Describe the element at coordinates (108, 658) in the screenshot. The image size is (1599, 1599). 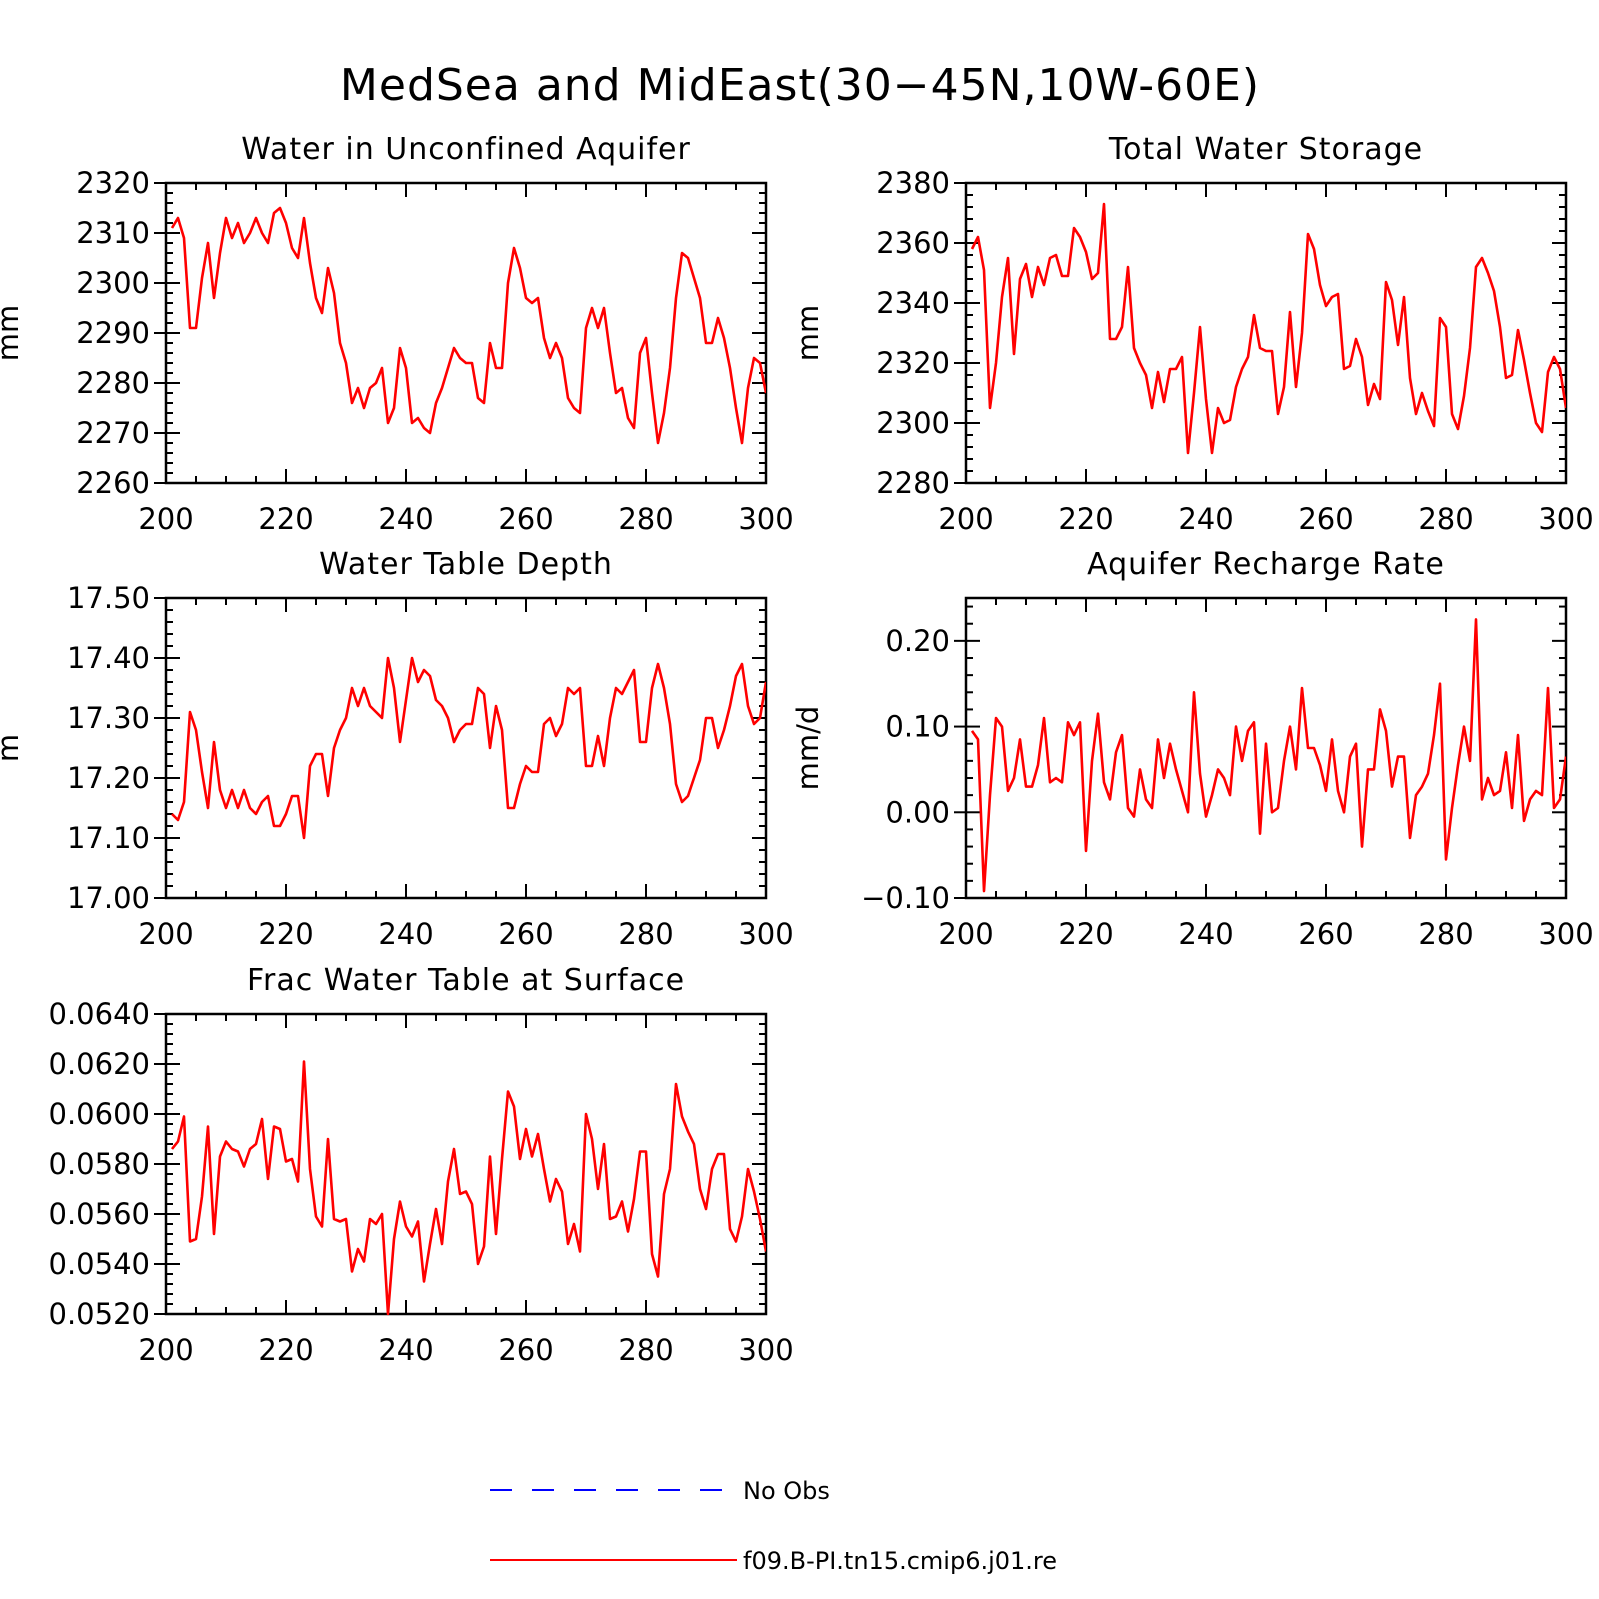
I see `y-tick-label: 17.40` at that location.